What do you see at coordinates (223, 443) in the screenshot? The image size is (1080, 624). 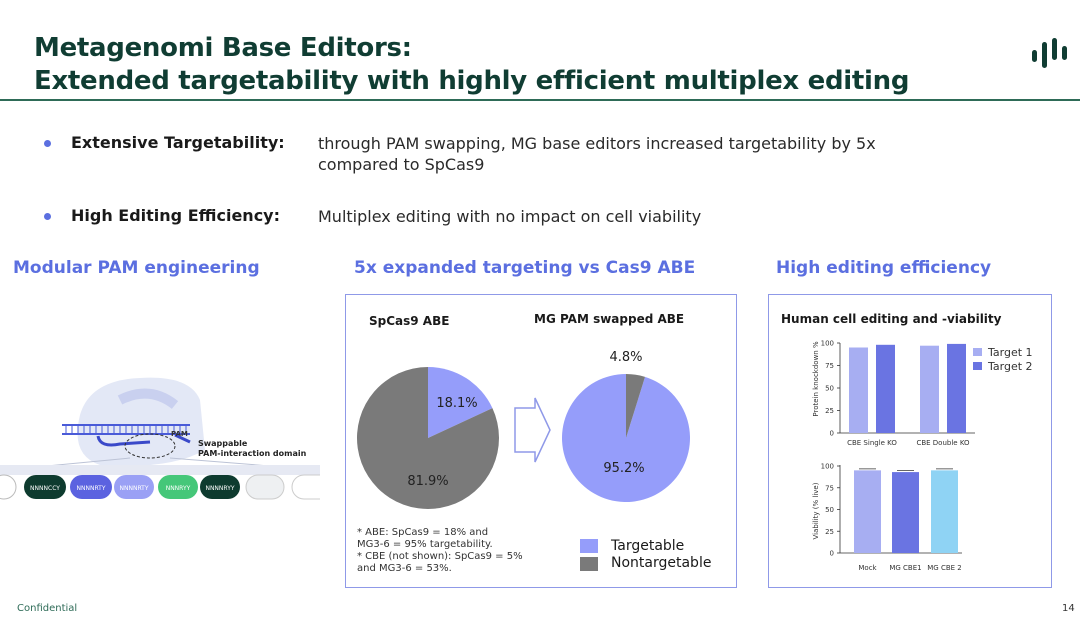 I see `swappable-label: Swappable` at bounding box center [223, 443].